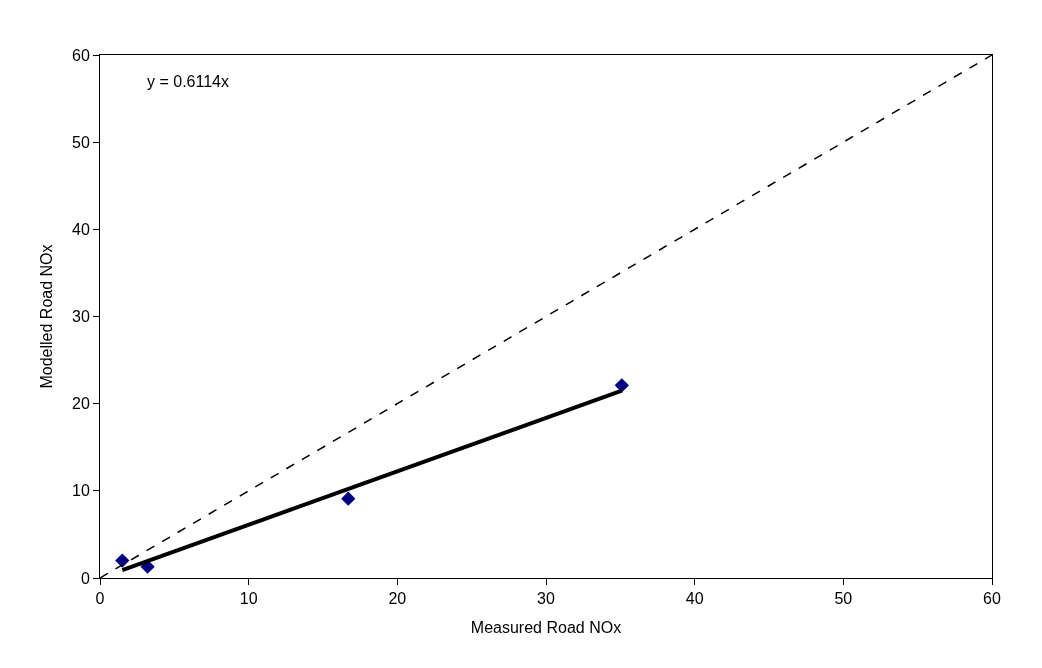 The height and width of the screenshot is (668, 1042). Describe the element at coordinates (992, 599) in the screenshot. I see `x-tick-label: 60` at that location.